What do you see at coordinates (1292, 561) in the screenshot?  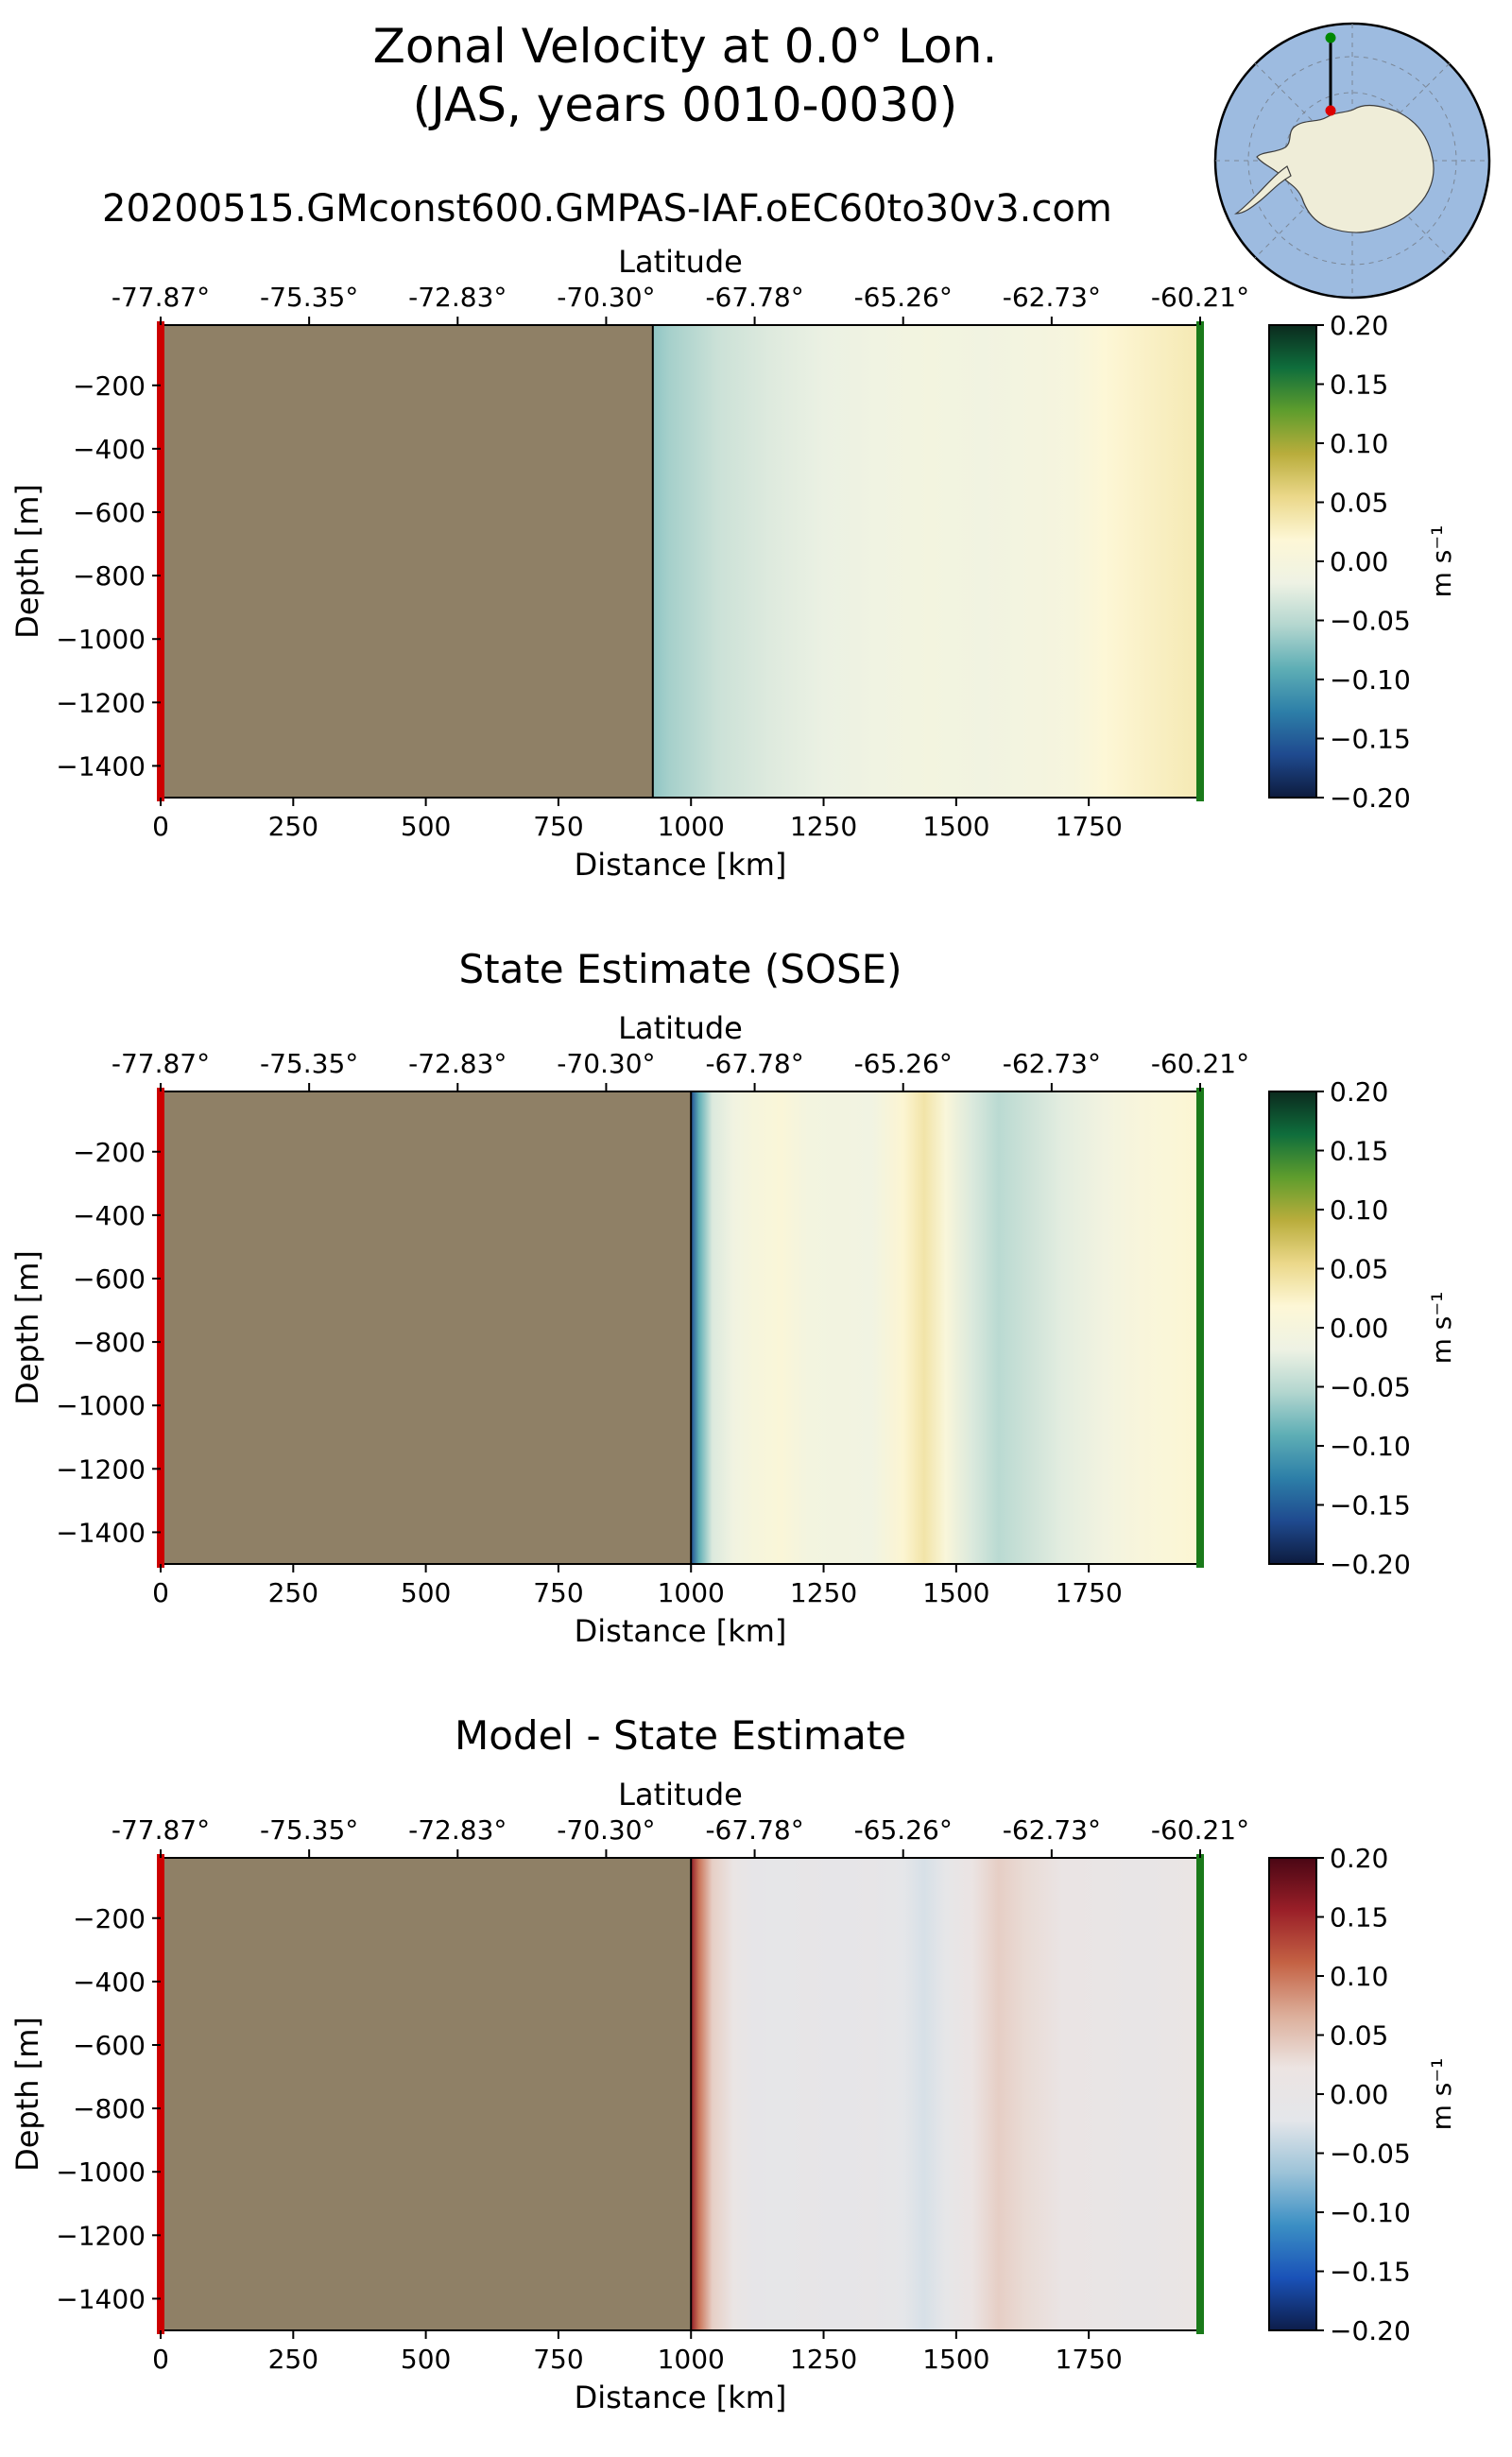 I see `colorbar` at bounding box center [1292, 561].